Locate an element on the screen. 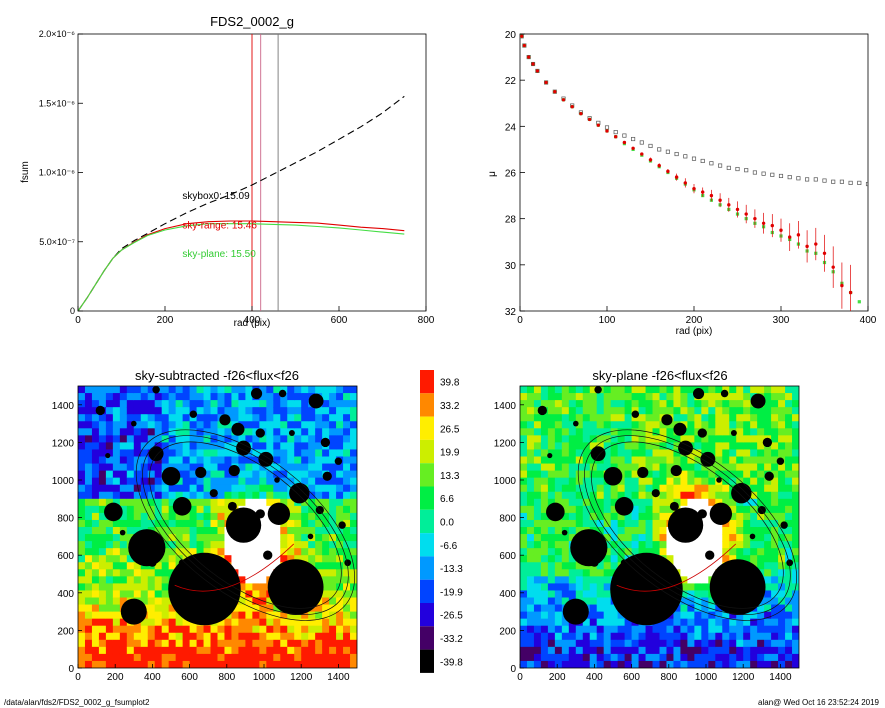 Image resolution: width=885 pixels, height=708 pixels. mu-point-black is located at coordinates (859, 182).